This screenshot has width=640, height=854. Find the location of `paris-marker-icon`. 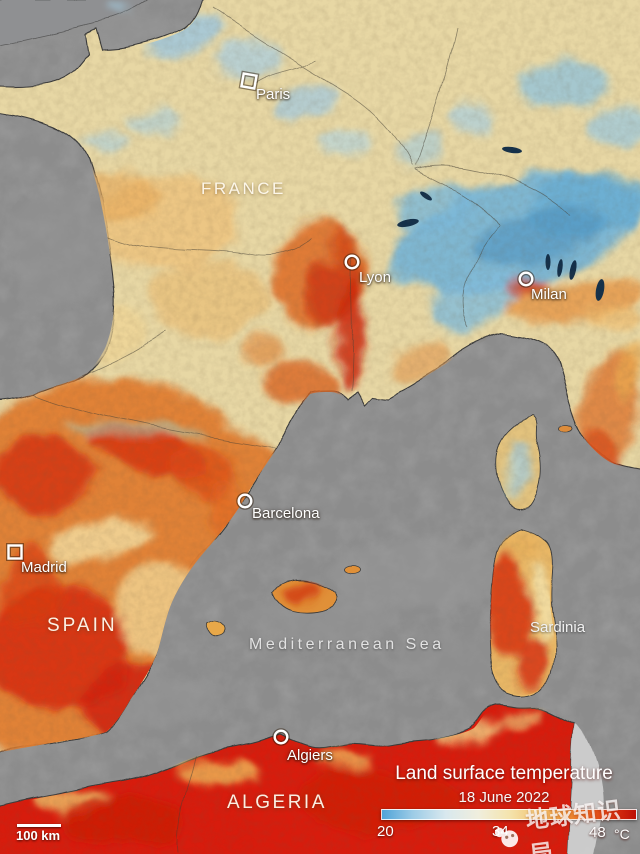

paris-marker-icon is located at coordinates (249, 81).